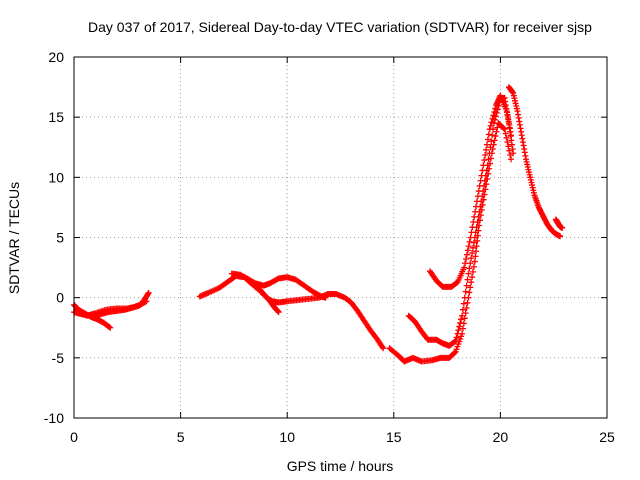 This screenshot has height=480, width=640. I want to click on y-tick-label: 20, so click(56, 57).